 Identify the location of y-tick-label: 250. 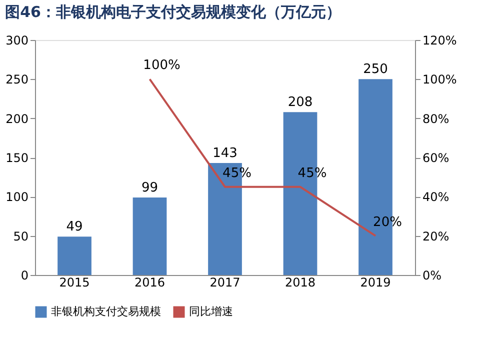
(17, 79).